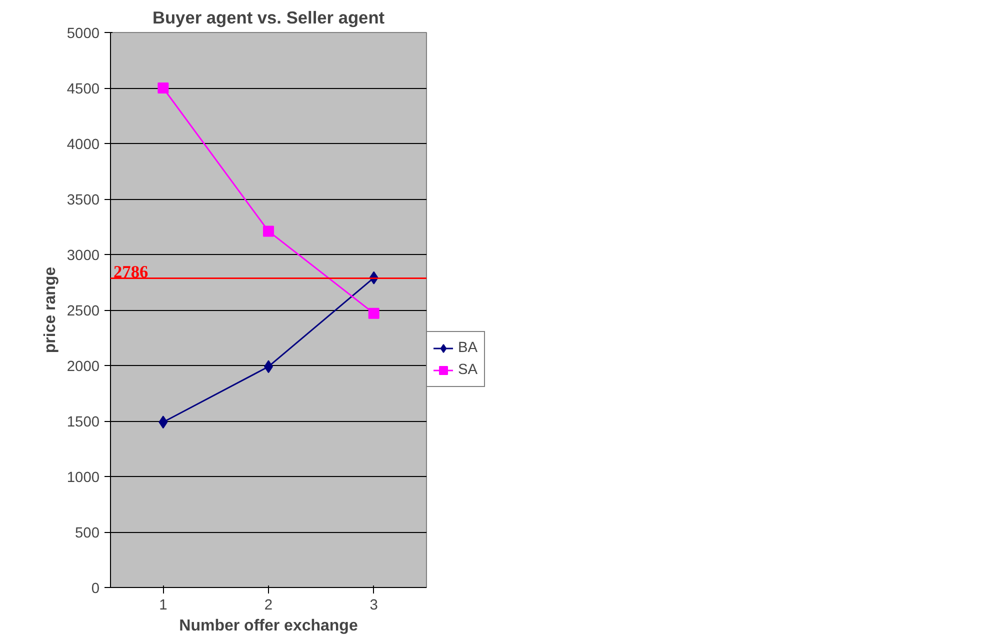  I want to click on y-axis-title: price range, so click(50, 310).